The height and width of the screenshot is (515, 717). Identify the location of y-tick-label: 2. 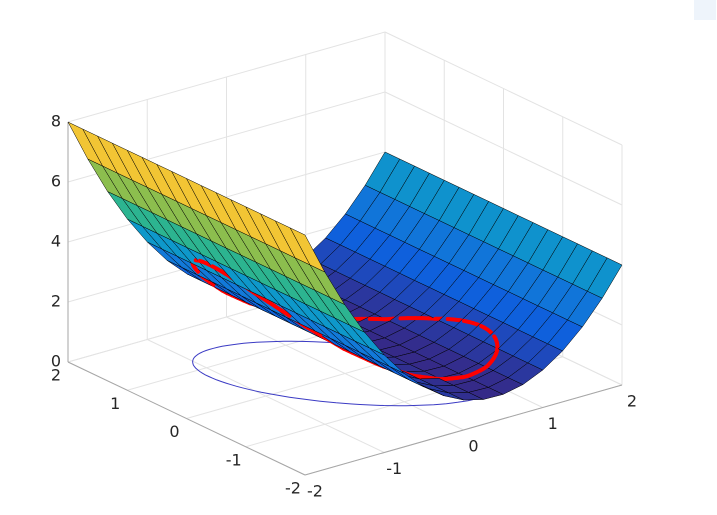
(56, 375).